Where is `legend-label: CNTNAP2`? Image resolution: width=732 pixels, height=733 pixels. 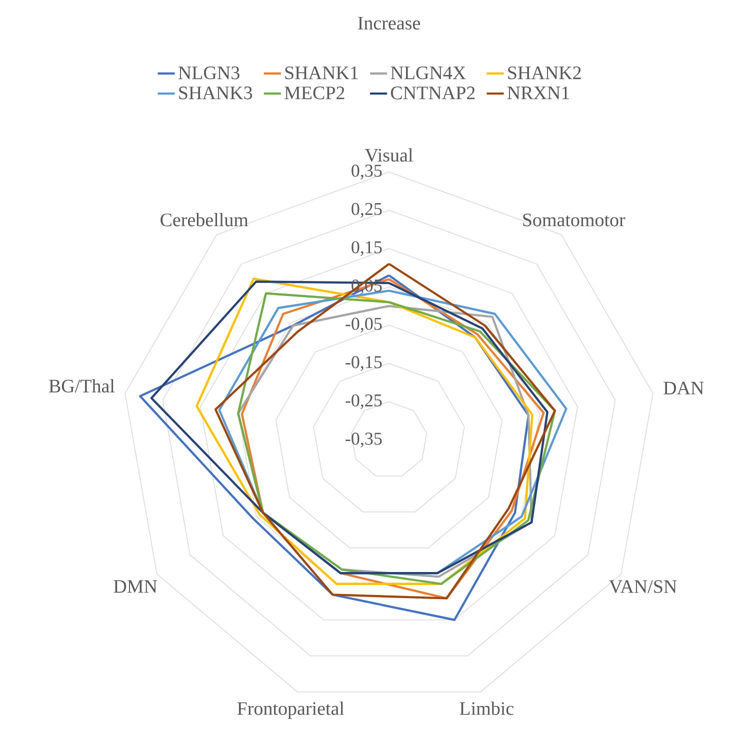
legend-label: CNTNAP2 is located at coordinates (432, 93).